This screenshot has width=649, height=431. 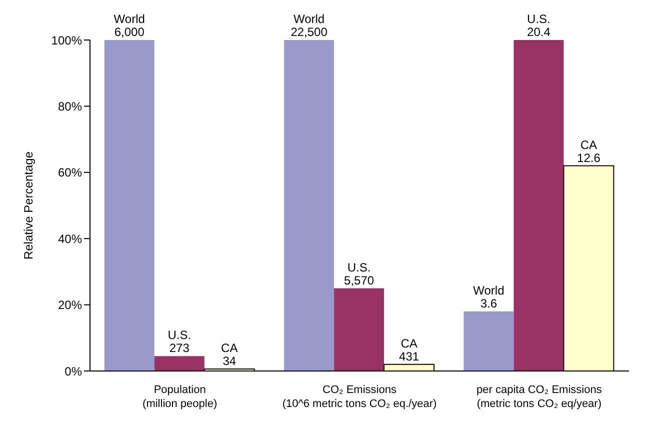 I want to click on series-label: World, so click(x=129, y=19).